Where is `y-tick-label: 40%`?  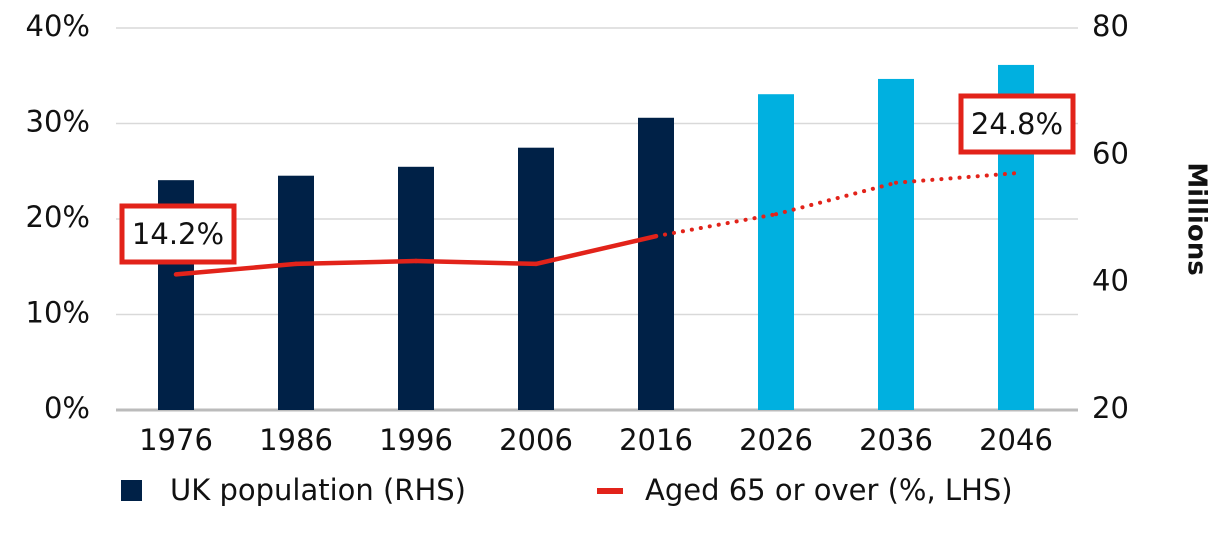
y-tick-label: 40% is located at coordinates (58, 26).